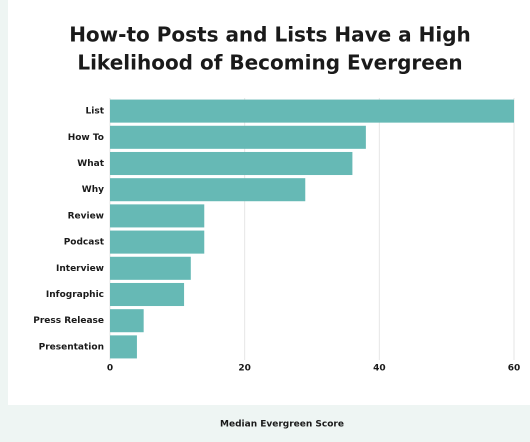  Describe the element at coordinates (269, 63) in the screenshot. I see `chart-title: Likelihood of Becoming Evergreen` at that location.